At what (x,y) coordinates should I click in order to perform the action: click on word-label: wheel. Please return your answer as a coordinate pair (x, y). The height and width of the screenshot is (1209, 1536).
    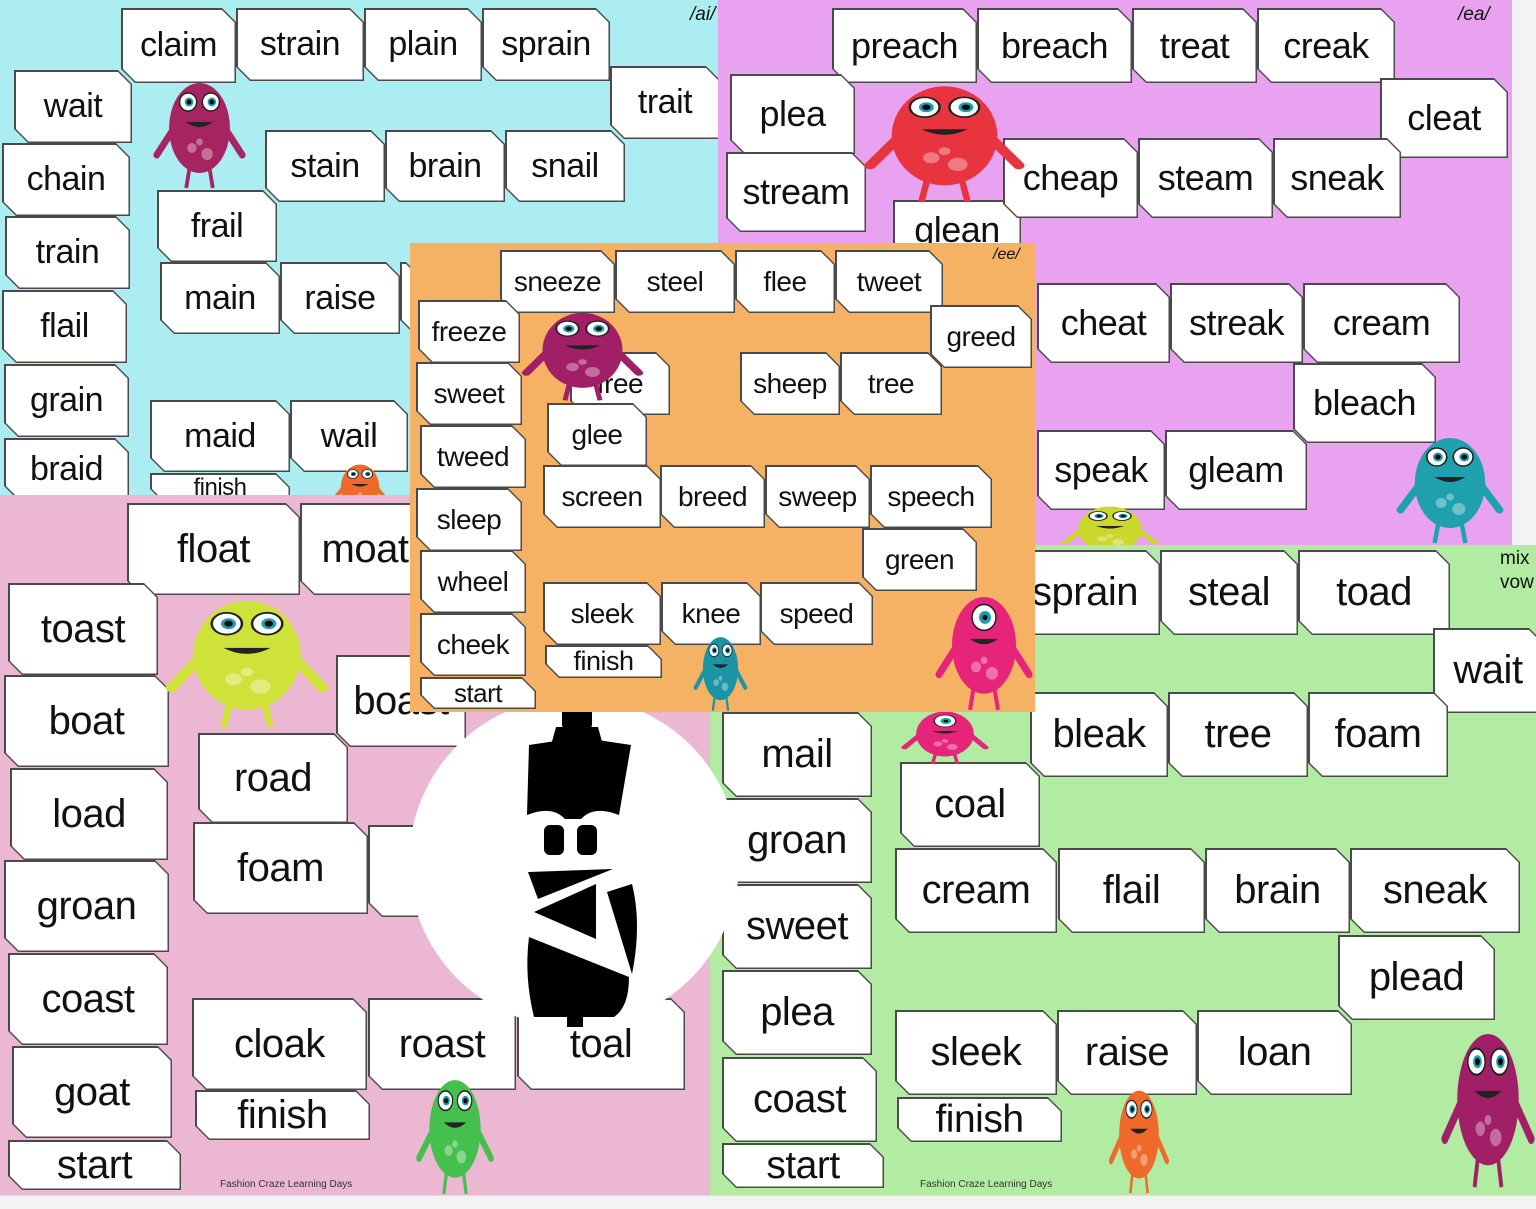
    Looking at the image, I should click on (473, 582).